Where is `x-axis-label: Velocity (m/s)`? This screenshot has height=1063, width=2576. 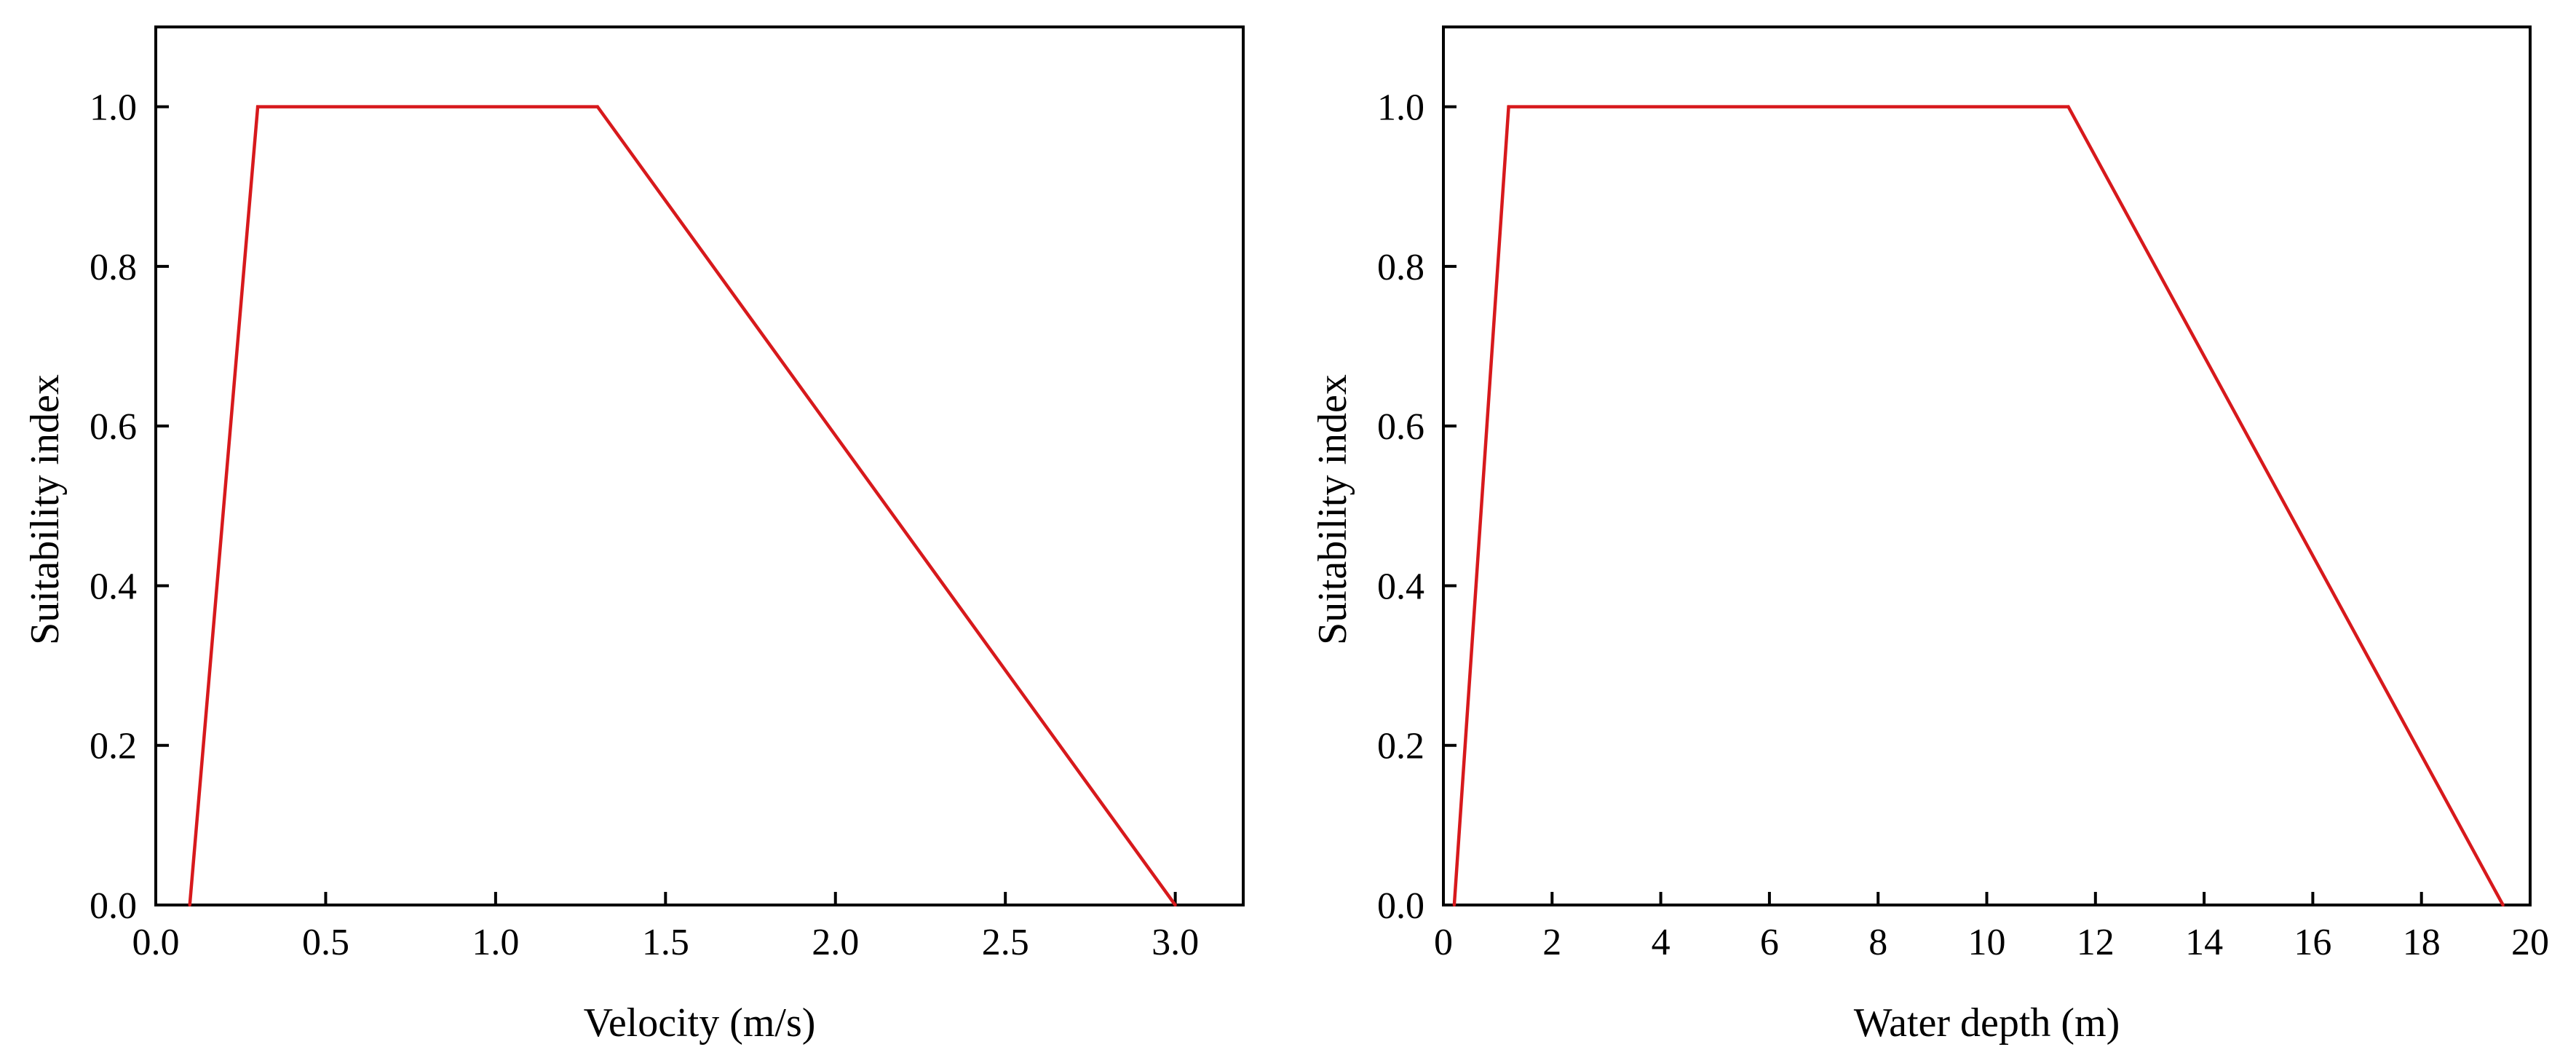 x-axis-label: Velocity (m/s) is located at coordinates (700, 1023).